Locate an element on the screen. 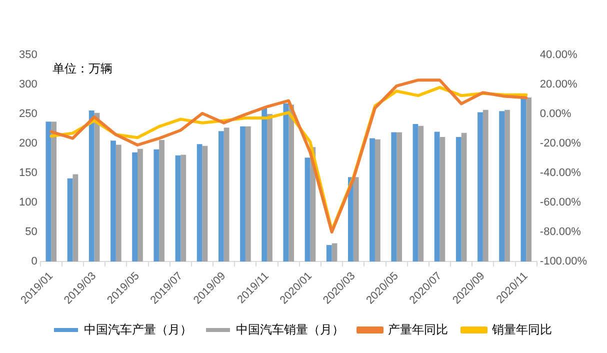 The image size is (607, 353). y-tick-label: 100 is located at coordinates (28, 202).